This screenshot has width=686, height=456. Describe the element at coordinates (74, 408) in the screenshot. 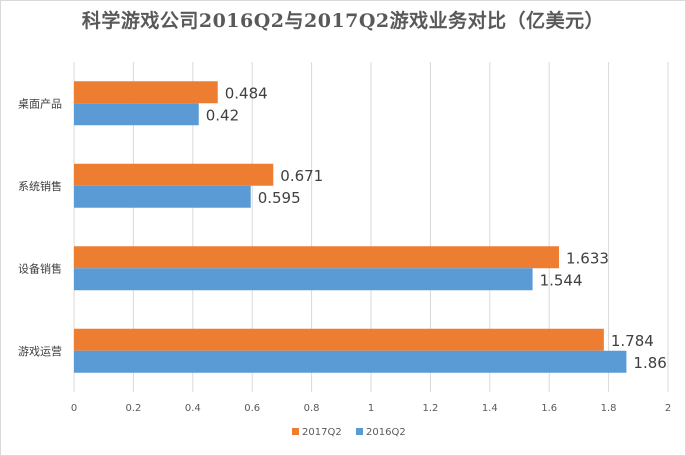

I see `x-tick-label-0: 0` at that location.